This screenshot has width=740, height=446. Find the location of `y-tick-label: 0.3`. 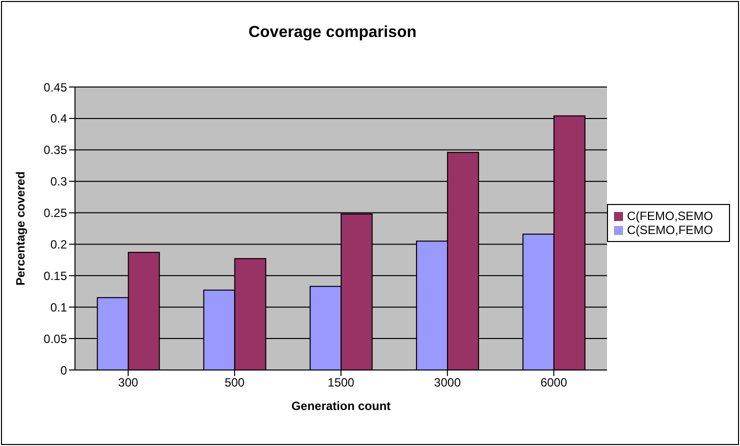

y-tick-label: 0.3 is located at coordinates (59, 181).